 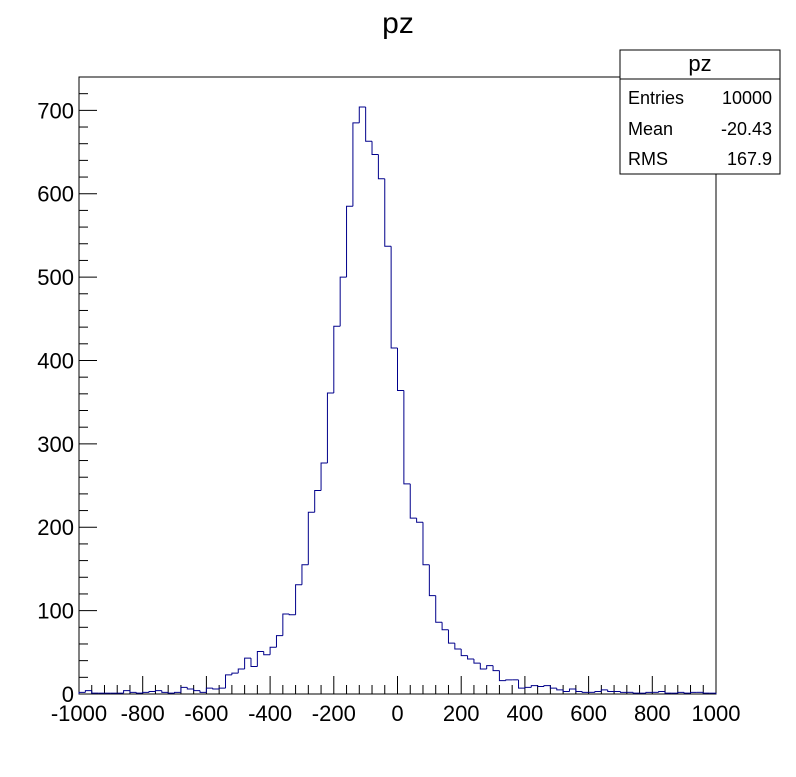 I want to click on x-tick-label: 1000, so click(x=716, y=713).